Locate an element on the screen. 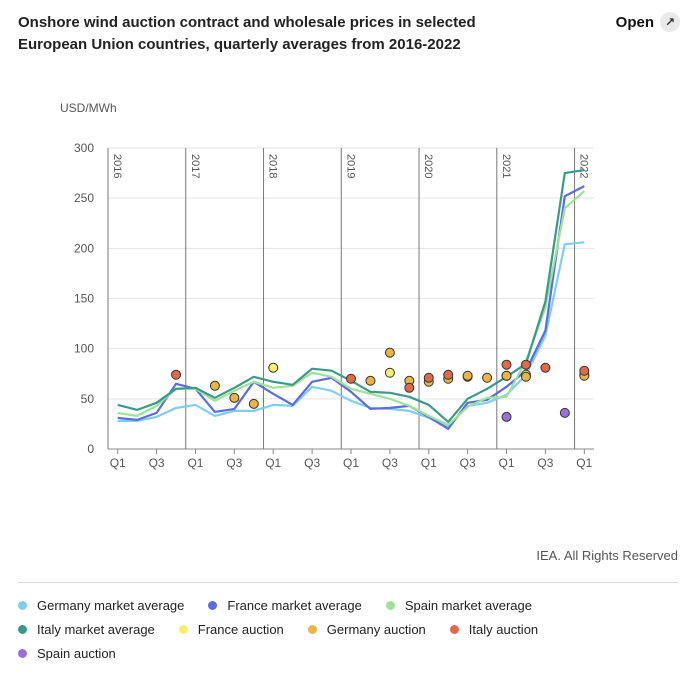 This screenshot has width=700, height=680. legend-label: Spain market average is located at coordinates (468, 605).